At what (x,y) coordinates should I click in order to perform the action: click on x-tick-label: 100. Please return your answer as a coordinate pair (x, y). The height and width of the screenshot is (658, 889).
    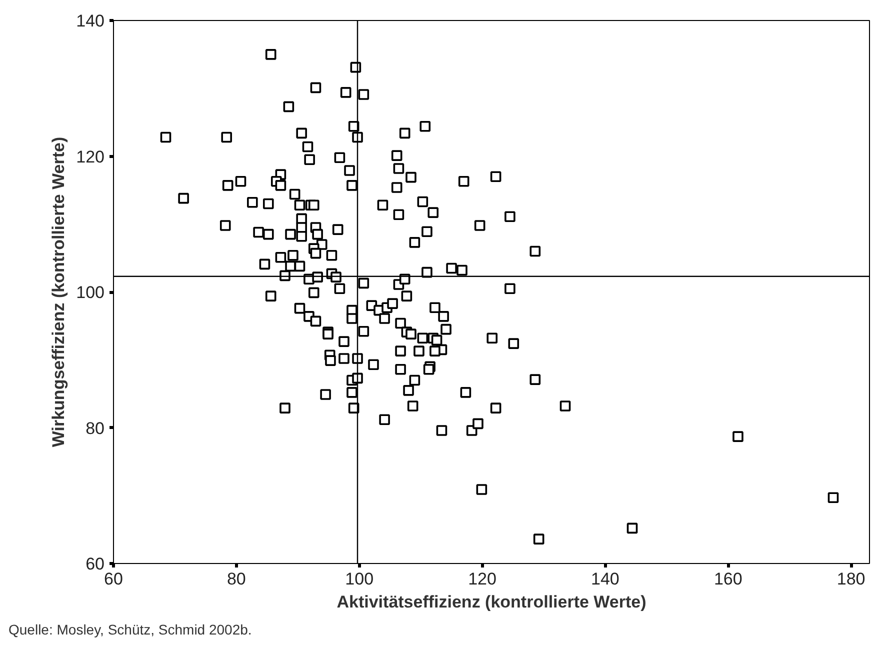
    Looking at the image, I should click on (359, 579).